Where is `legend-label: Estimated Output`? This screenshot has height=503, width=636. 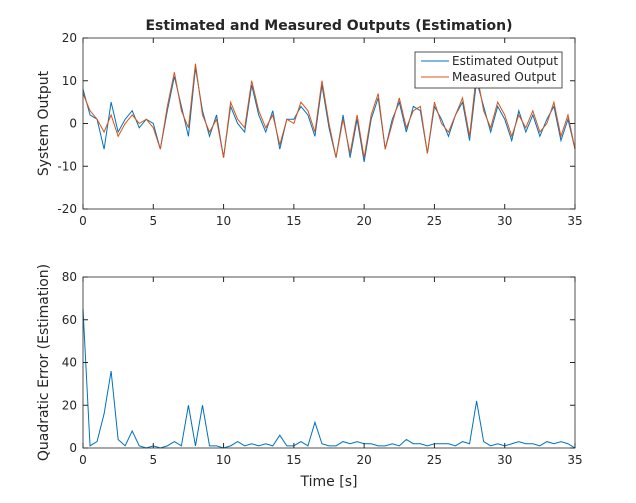 legend-label: Estimated Output is located at coordinates (505, 61).